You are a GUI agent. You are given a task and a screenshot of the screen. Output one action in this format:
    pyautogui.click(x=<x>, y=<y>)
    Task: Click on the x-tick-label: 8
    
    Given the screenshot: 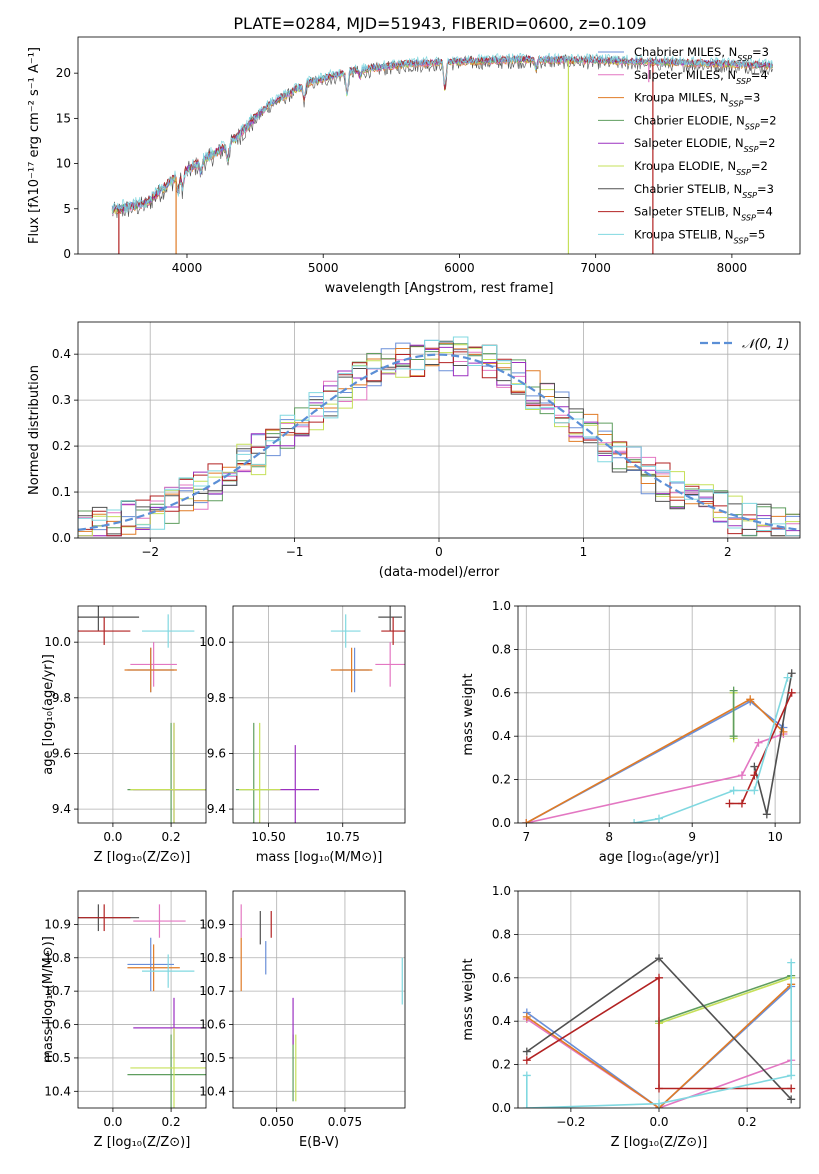 What is the action you would take?
    pyautogui.click(x=609, y=837)
    